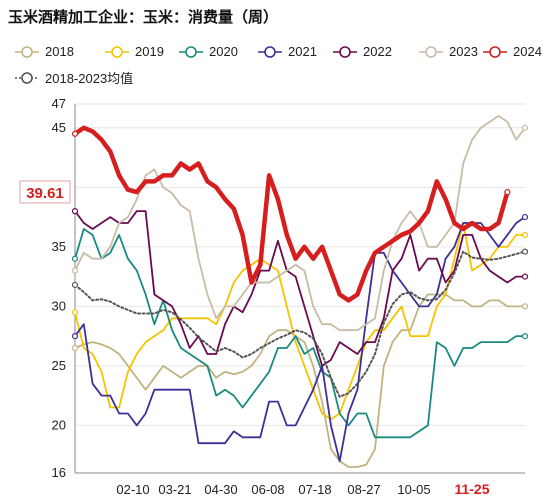  I want to click on legend-item-2018-2023: 2018-2023均值, so click(73, 77).